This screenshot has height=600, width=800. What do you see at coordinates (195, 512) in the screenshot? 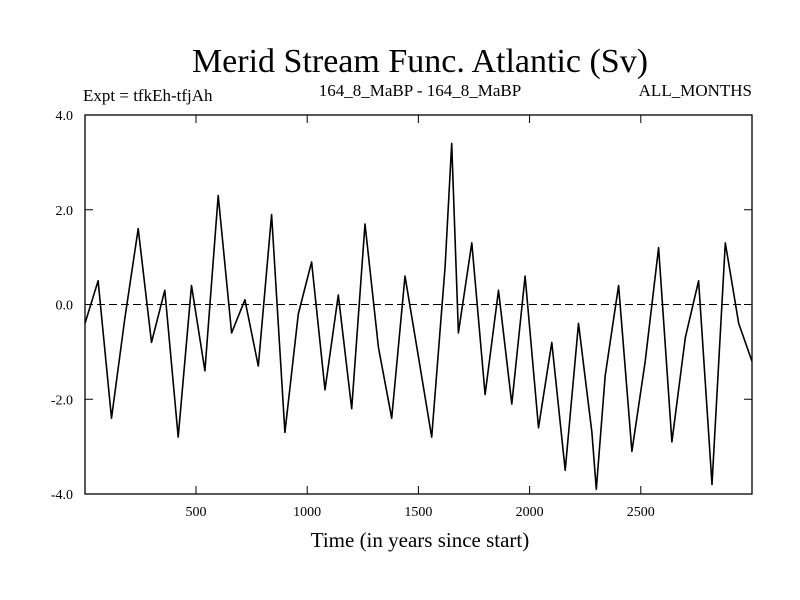
I see `x-tick-label: 500` at bounding box center [195, 512].